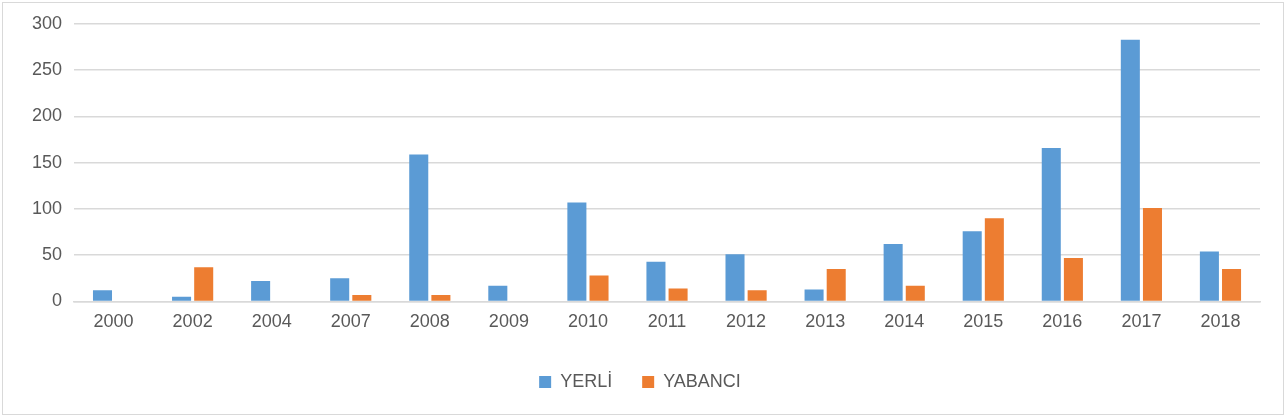 This screenshot has height=419, width=1288. I want to click on x-tick-label: 2017, so click(1141, 321).